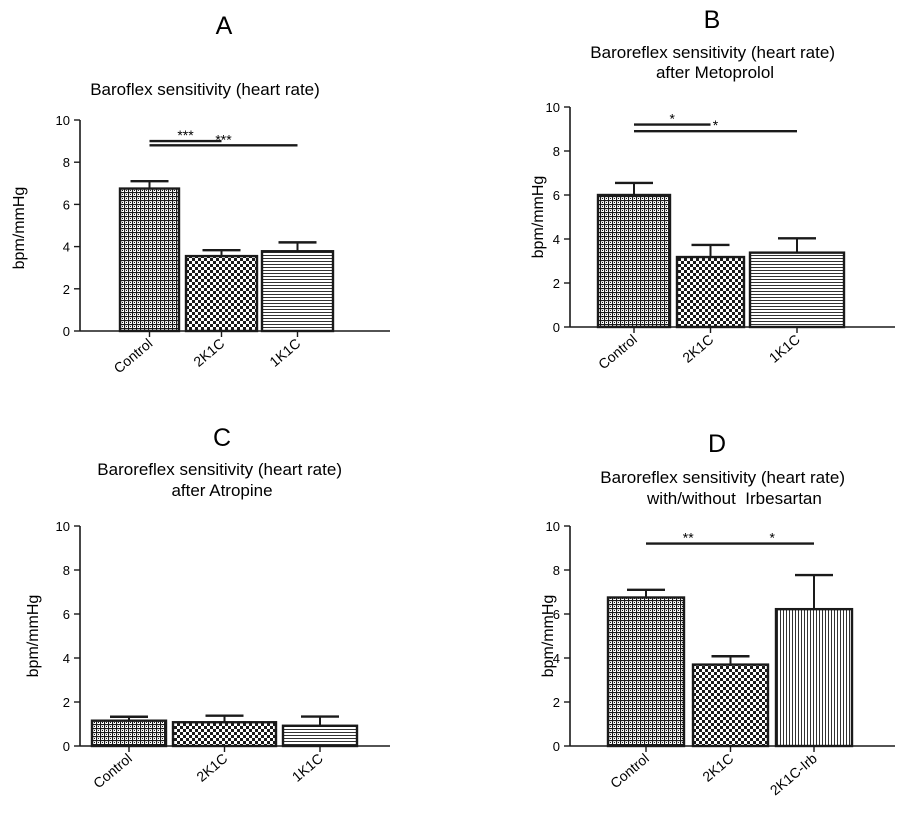 This screenshot has width=909, height=818. Describe the element at coordinates (19, 228) in the screenshot. I see `panel-a-ylabel: bpm/mmHg` at that location.